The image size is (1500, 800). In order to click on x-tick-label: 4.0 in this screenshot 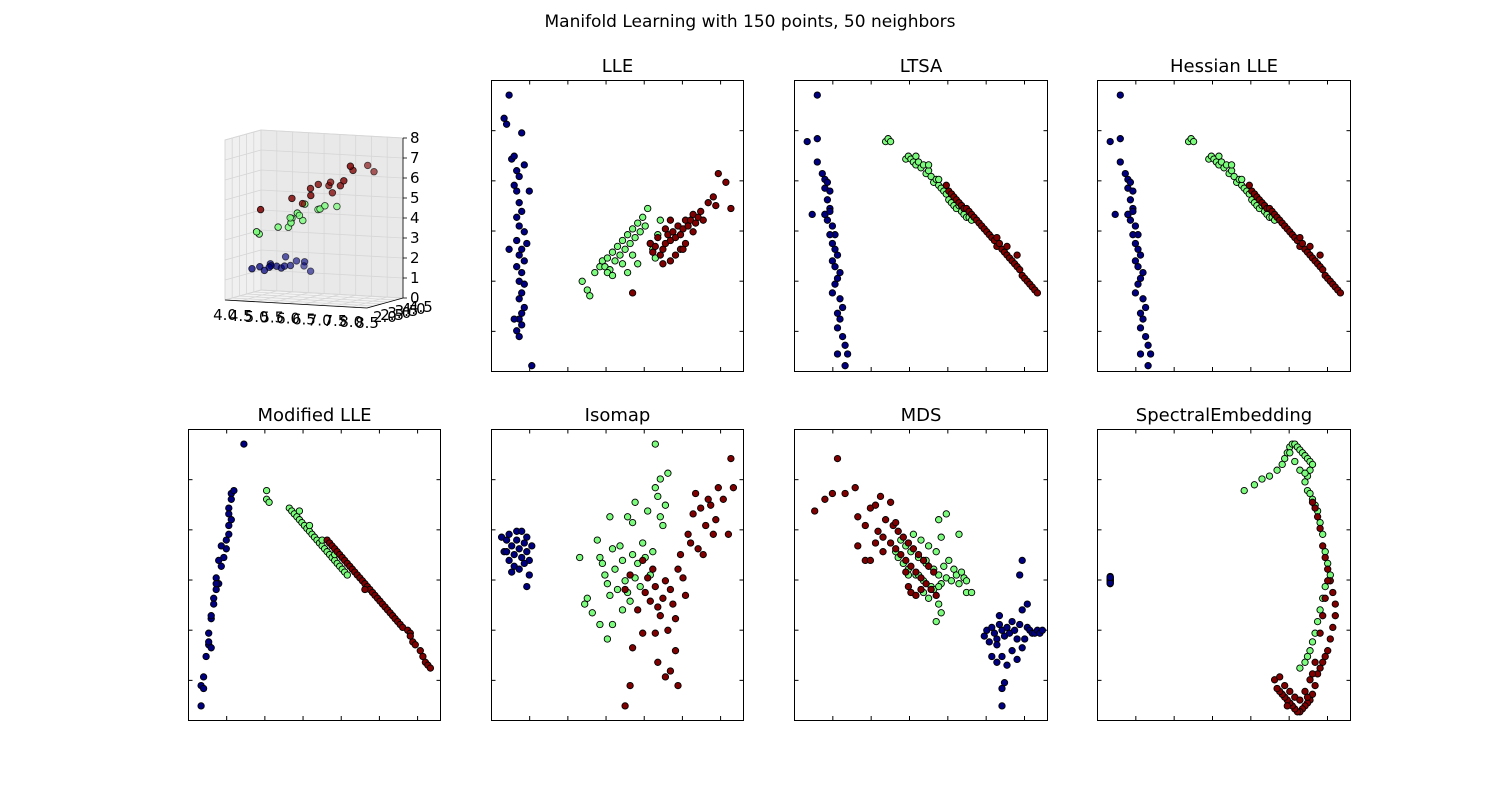, I will do `click(225, 315)`.